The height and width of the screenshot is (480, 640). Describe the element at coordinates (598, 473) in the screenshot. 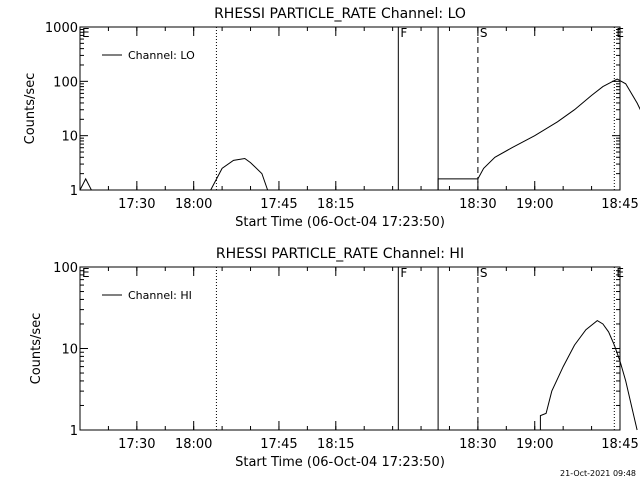

I see `footer-timestamp: 21-Oct-2021 09:48` at that location.